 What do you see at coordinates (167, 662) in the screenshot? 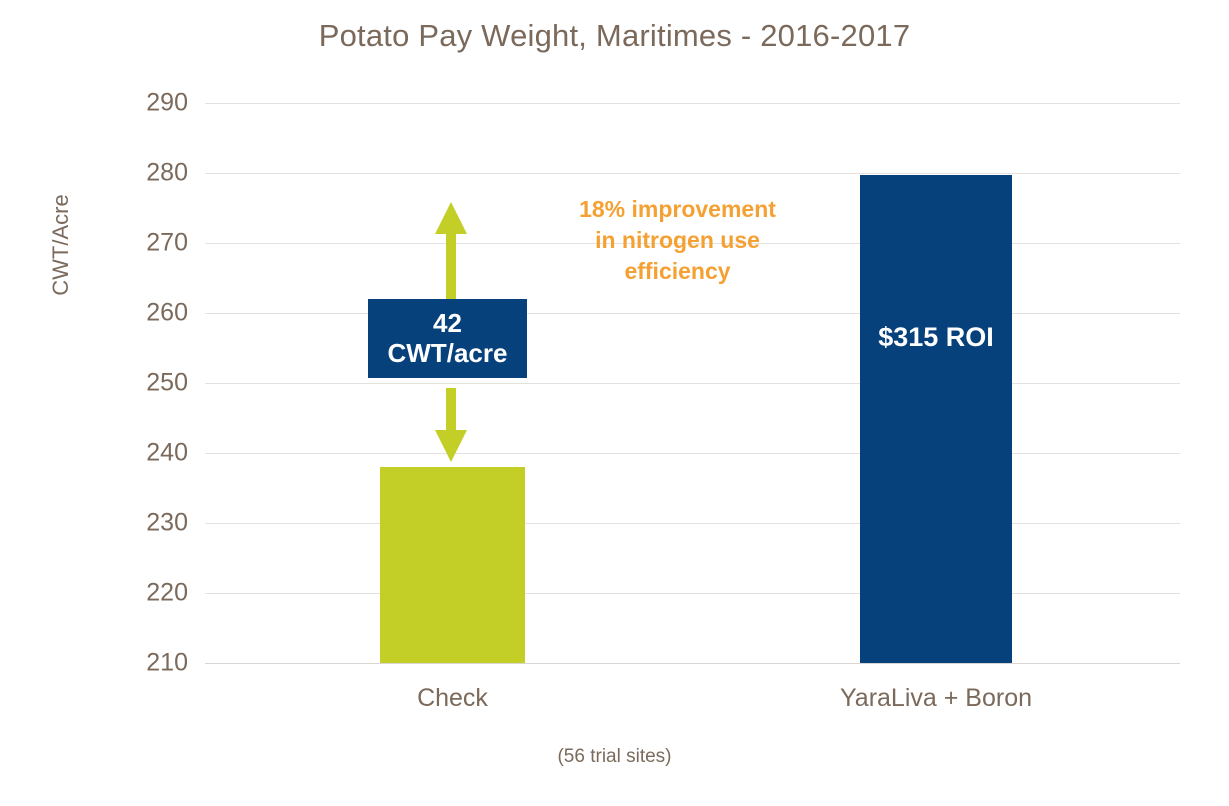
I see `y-axis-tick-label: 210` at bounding box center [167, 662].